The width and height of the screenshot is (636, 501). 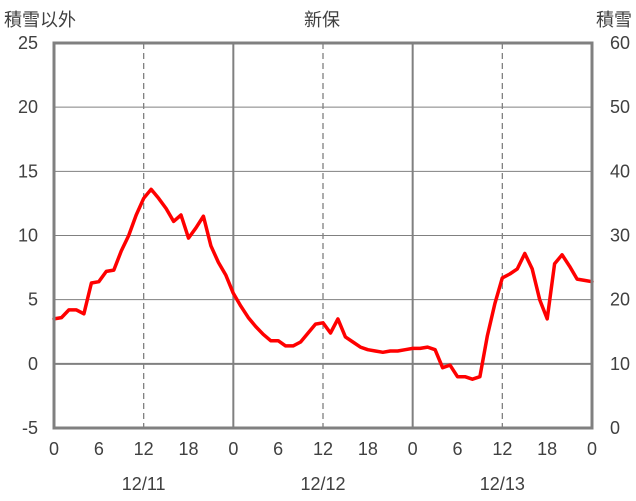 What do you see at coordinates (620, 364) in the screenshot?
I see `right-tick-label: 10` at bounding box center [620, 364].